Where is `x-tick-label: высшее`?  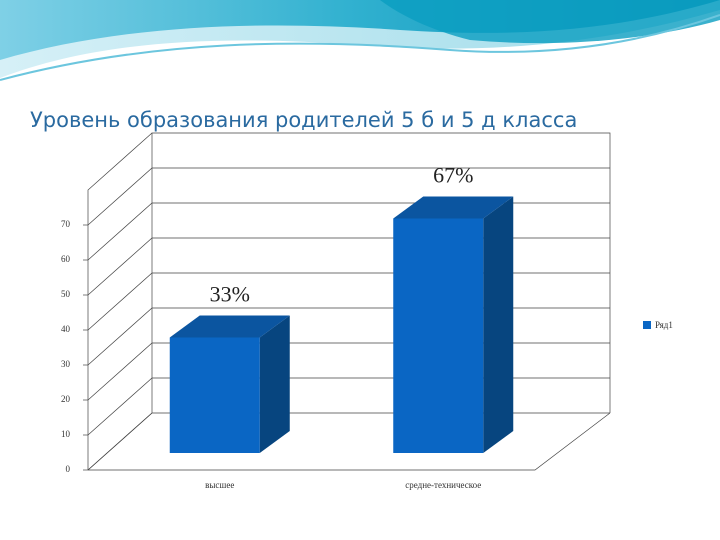 x-tick-label: высшее is located at coordinates (219, 485).